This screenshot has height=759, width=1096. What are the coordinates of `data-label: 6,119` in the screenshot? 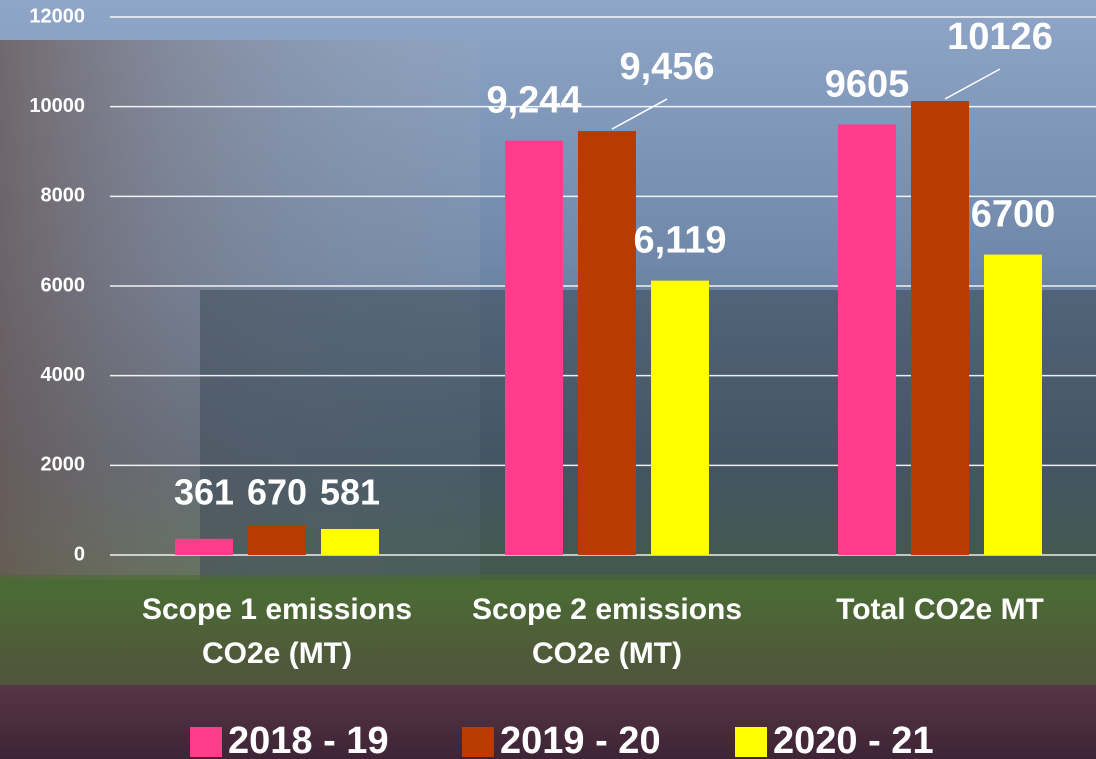 It's located at (680, 241).